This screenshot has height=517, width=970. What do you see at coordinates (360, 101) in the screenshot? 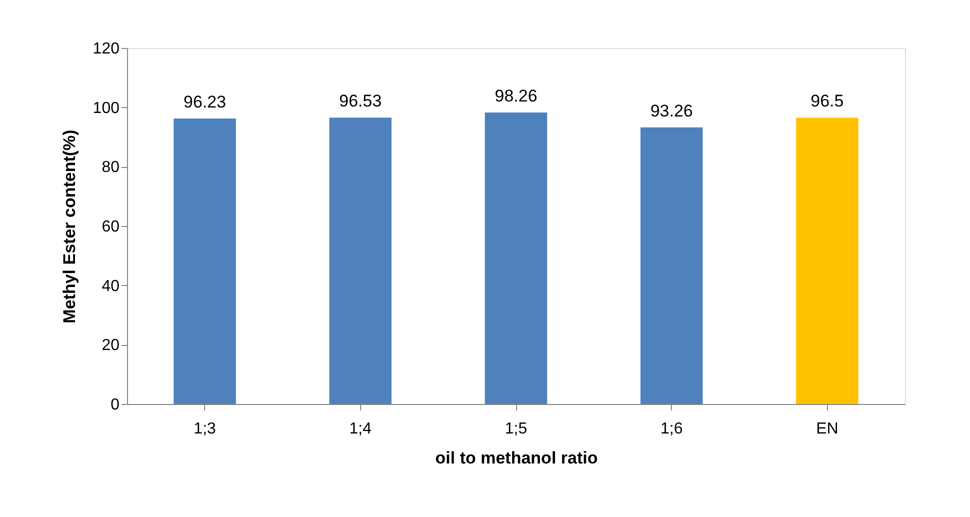
I see `data-label: 96.53` at bounding box center [360, 101].